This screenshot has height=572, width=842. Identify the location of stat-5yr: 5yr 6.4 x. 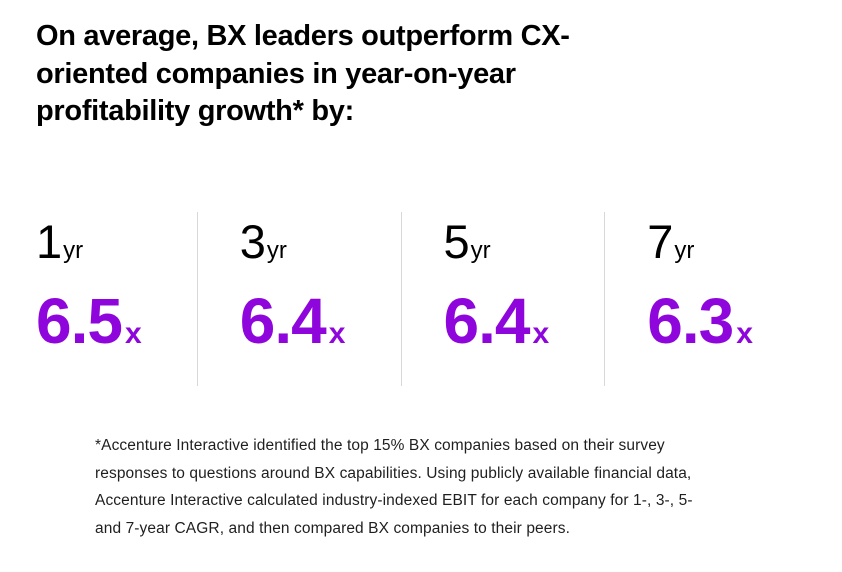
(503, 299).